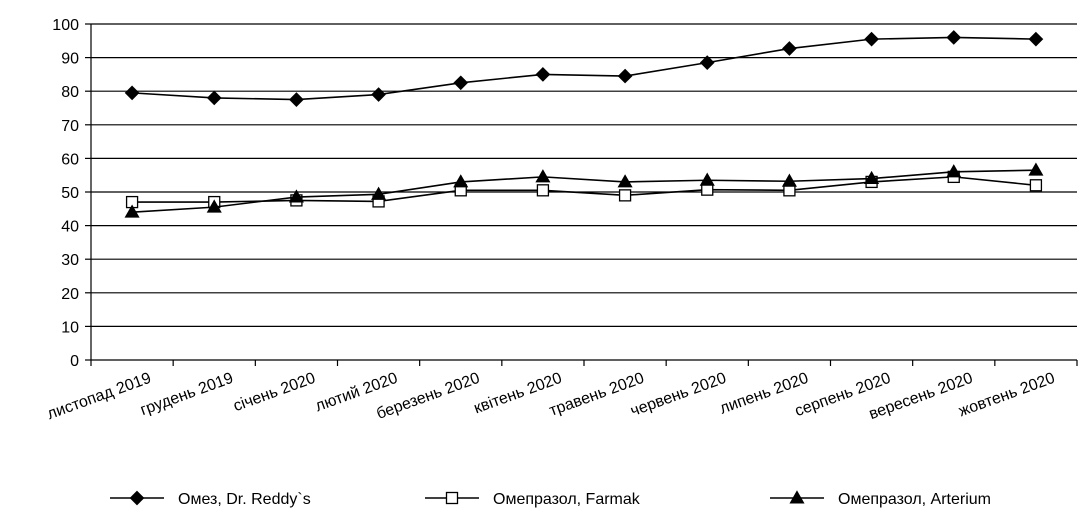 Image resolution: width=1085 pixels, height=511 pixels. What do you see at coordinates (187, 394) in the screenshot?
I see `x-tick-label: грудень 2019` at bounding box center [187, 394].